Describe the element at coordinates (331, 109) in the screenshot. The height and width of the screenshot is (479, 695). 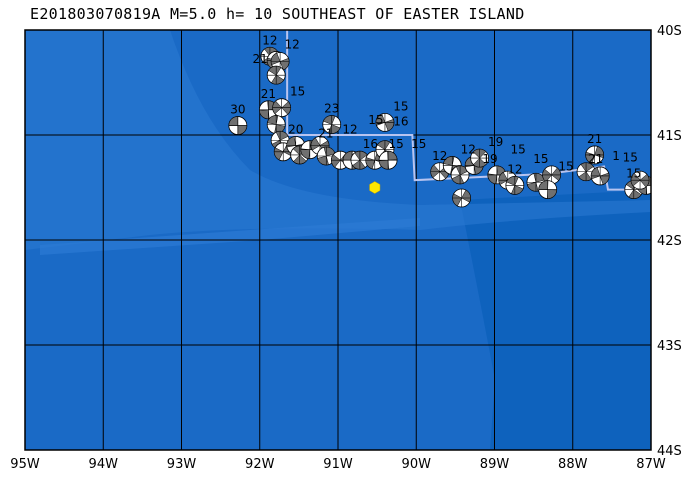
I see `depth-label: 23` at that location.